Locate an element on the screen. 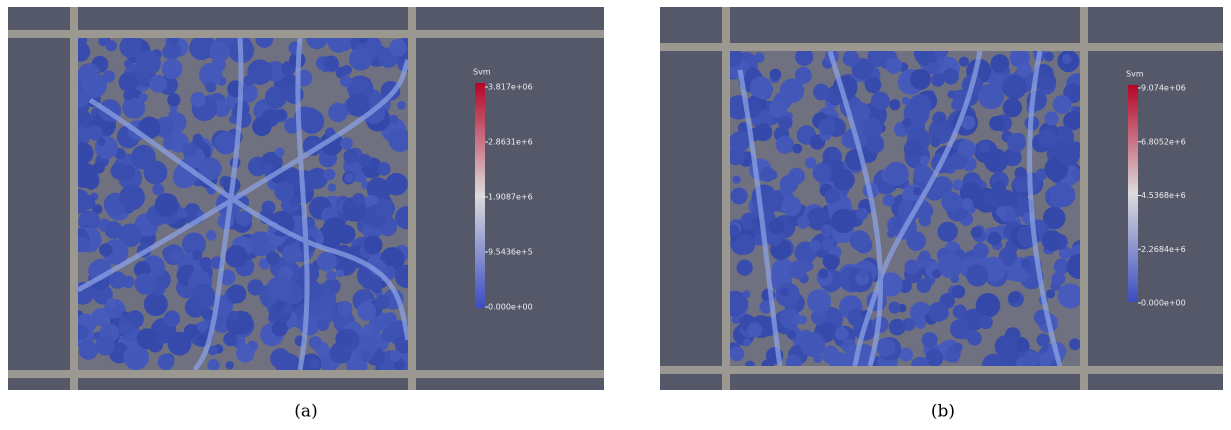 This screenshot has height=430, width=1231. caption: (b) is located at coordinates (943, 412).